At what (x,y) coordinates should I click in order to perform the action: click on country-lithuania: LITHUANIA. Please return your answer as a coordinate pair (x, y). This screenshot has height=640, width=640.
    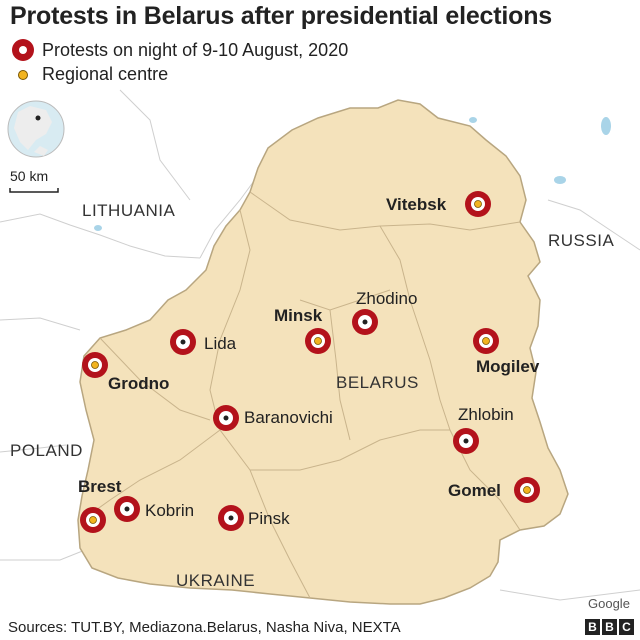
    Looking at the image, I should click on (129, 210).